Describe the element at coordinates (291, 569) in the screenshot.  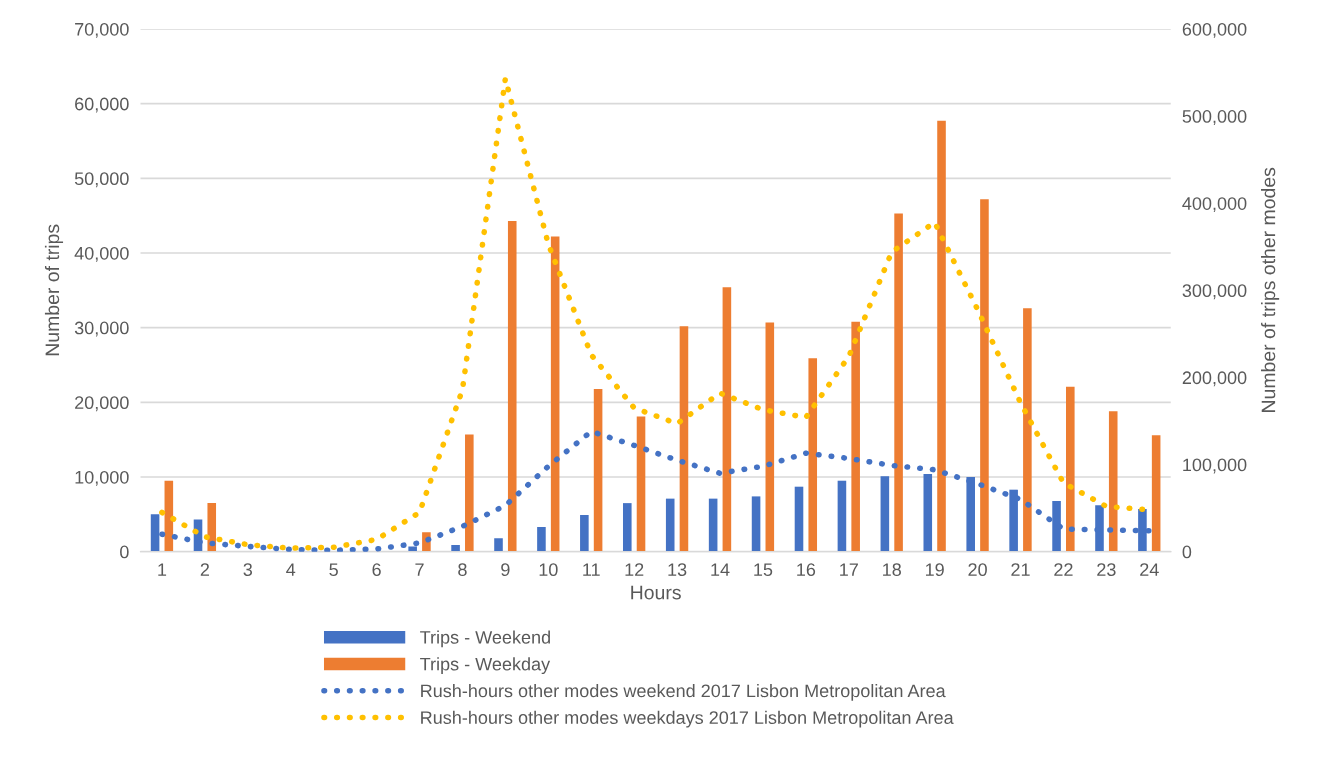
I see `x-tick-label: 4` at that location.